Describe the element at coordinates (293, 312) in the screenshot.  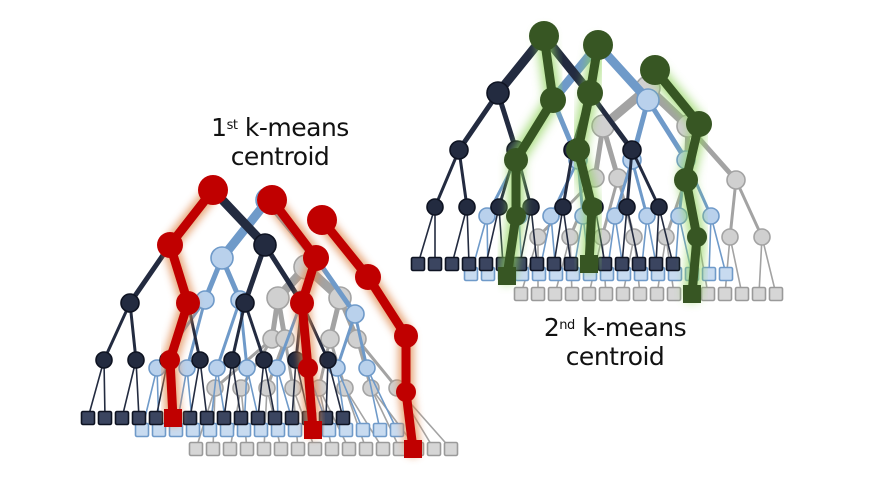
I see `red-path-blue-tree` at that location.